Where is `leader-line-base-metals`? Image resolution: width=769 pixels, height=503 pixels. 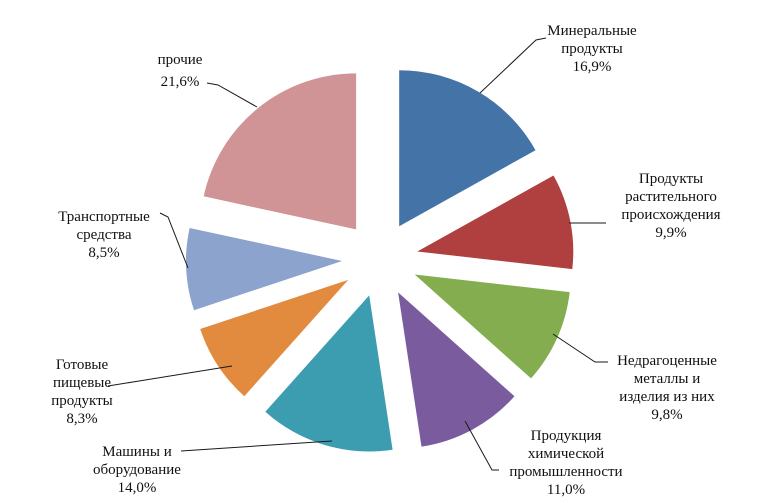 leader-line-base-metals is located at coordinates (580, 348).